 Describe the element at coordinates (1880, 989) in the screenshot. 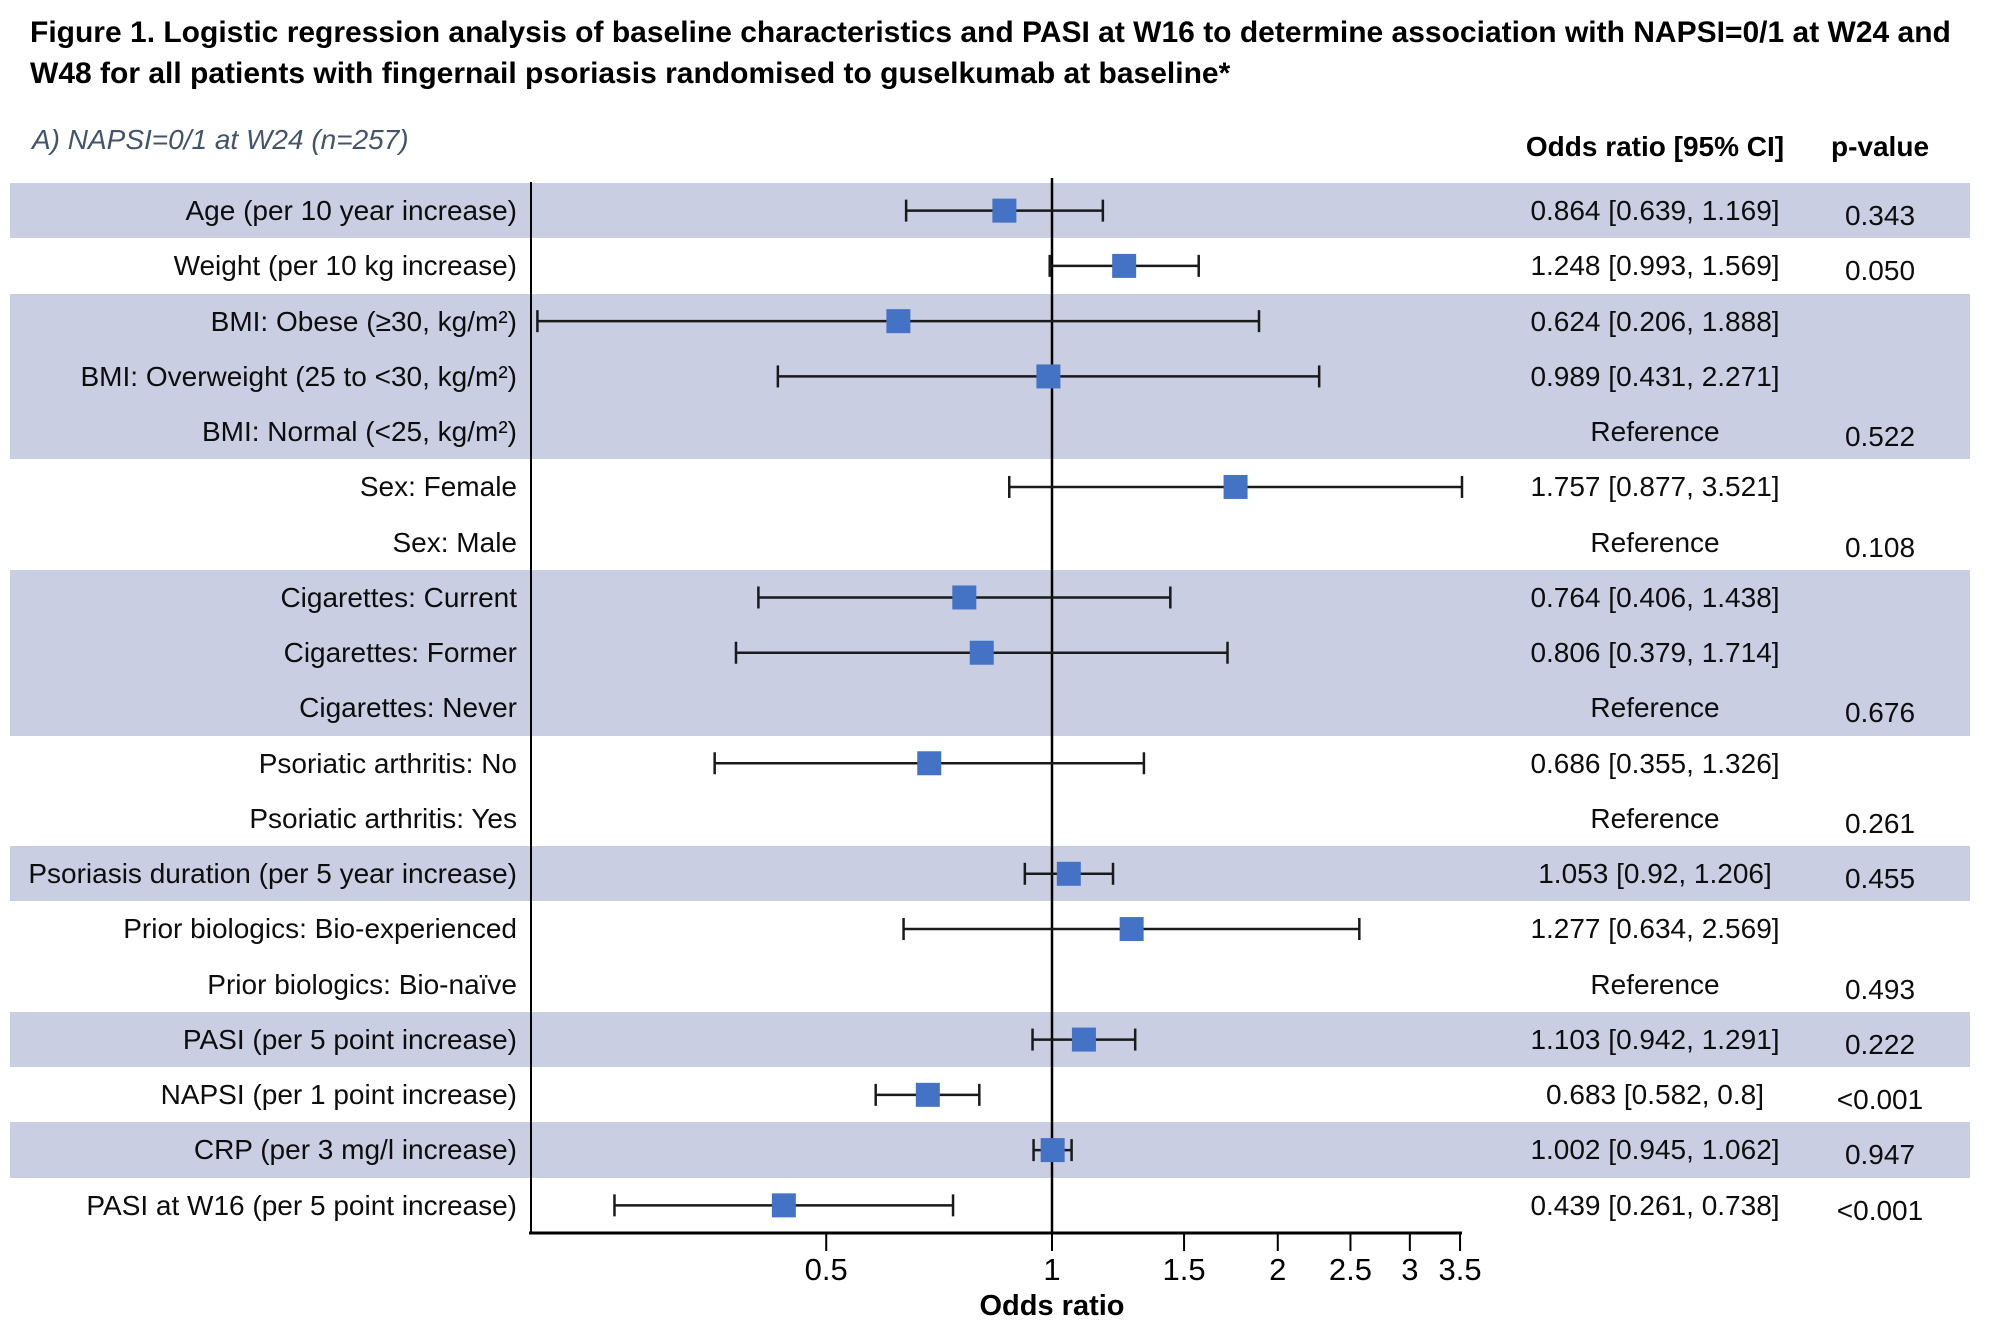

I see `p-value: 0.493` at that location.